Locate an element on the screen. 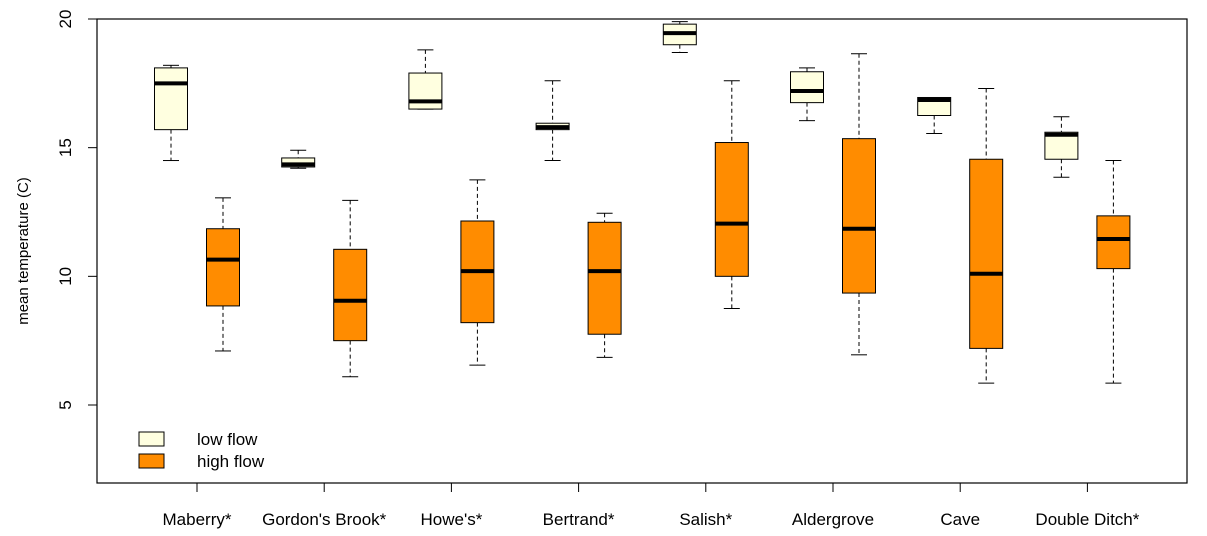 This screenshot has width=1207, height=536. x-tick-label: Bertrand* is located at coordinates (579, 519).